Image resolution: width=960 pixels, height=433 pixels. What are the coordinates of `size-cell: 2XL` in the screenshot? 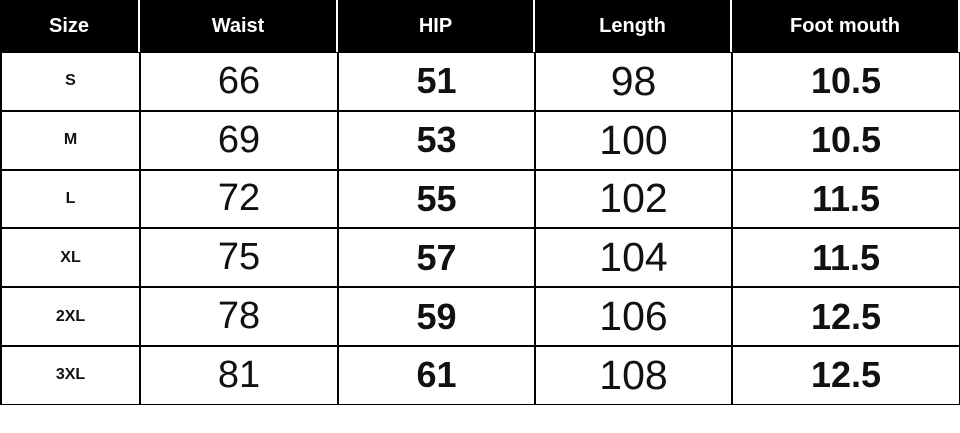 It's located at (70, 316).